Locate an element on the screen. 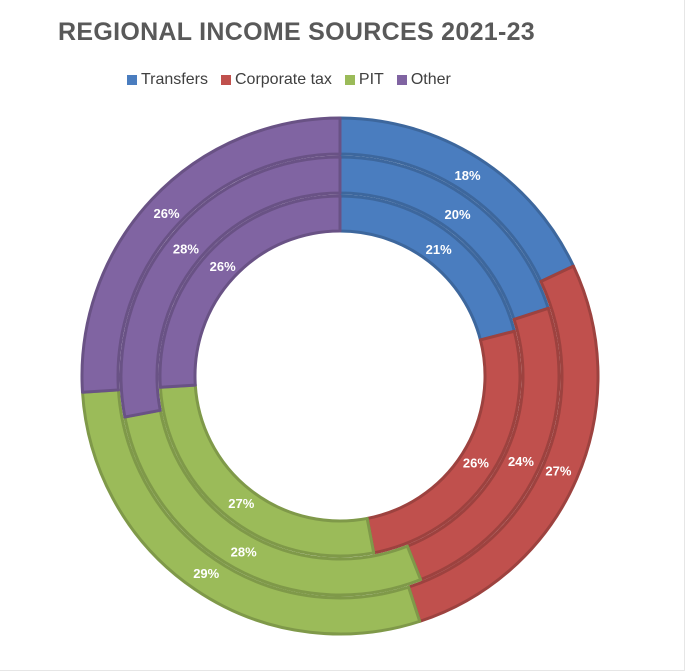  data-label-corporate-tax-ring-1: 27% is located at coordinates (558, 471).